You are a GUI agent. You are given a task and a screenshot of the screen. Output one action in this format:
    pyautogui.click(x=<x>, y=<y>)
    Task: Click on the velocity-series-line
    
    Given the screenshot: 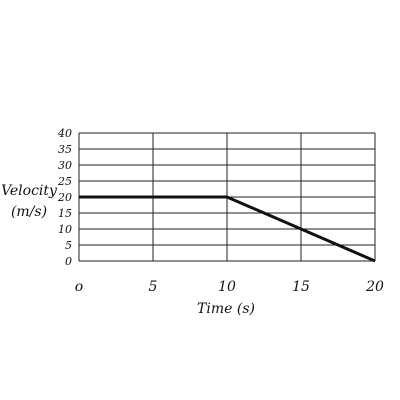 What is the action you would take?
    pyautogui.click(x=227, y=229)
    